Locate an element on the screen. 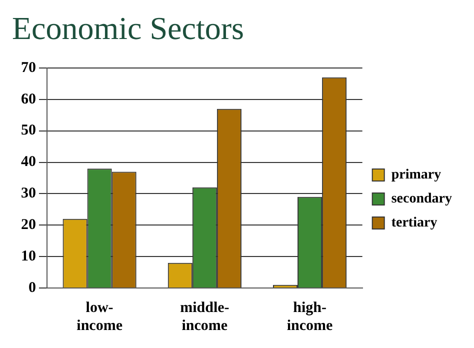 The image size is (474, 348). legend-label: secondary is located at coordinates (421, 199).